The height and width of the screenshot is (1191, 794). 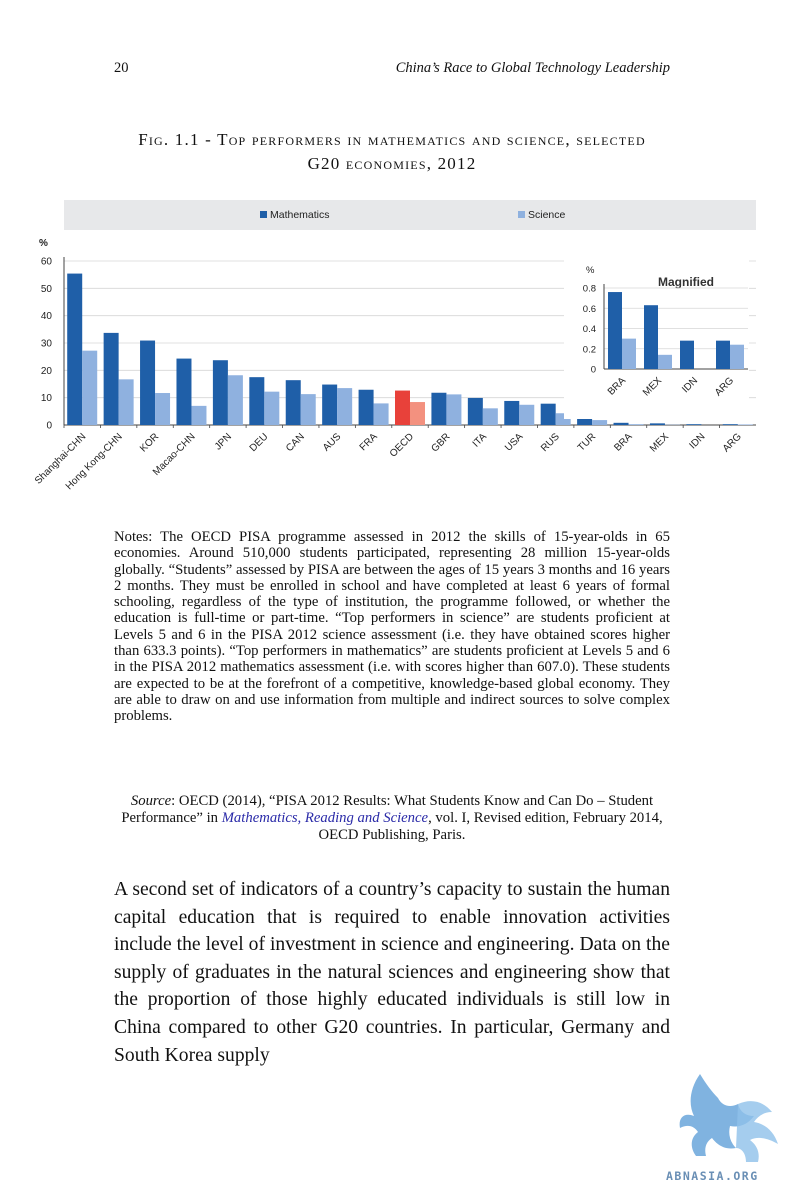 What do you see at coordinates (300, 215) in the screenshot?
I see `legend-label-mathematics: Mathematics` at bounding box center [300, 215].